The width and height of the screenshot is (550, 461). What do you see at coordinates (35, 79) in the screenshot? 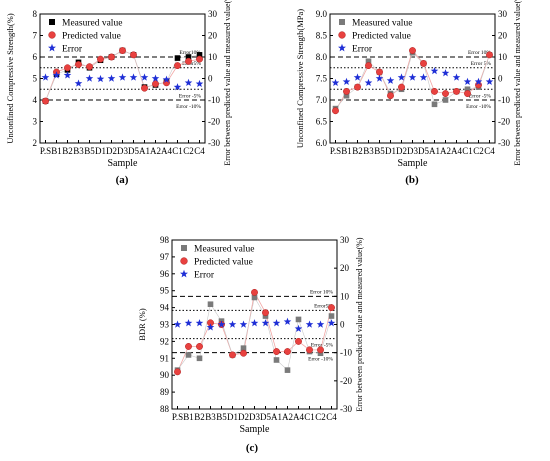
I see `y-tick-label-a: 5` at bounding box center [35, 79].